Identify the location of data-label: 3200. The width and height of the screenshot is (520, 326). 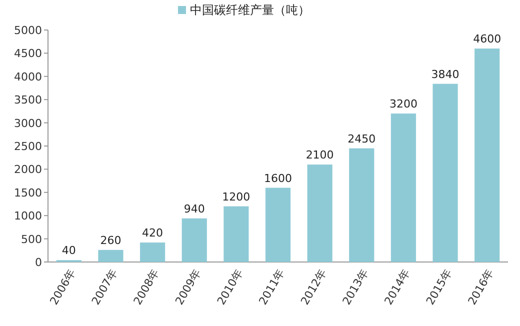
(403, 104).